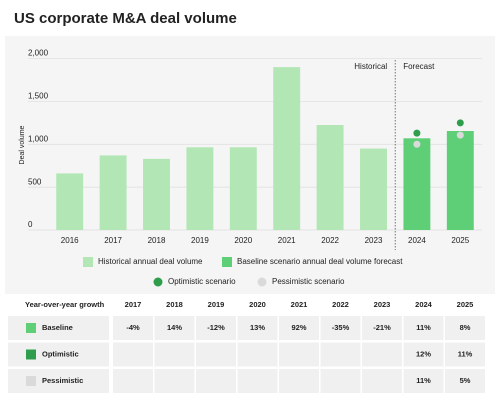  Describe the element at coordinates (417, 240) in the screenshot. I see `x-tick-label: 2024` at that location.